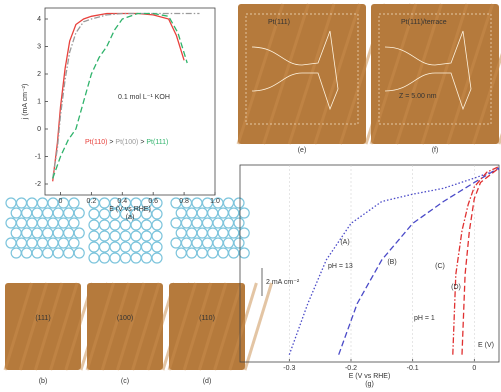 This screenshot has width=501, height=392. I want to click on annotation: 0.1 mol L⁻¹ KOH, so click(144, 97).